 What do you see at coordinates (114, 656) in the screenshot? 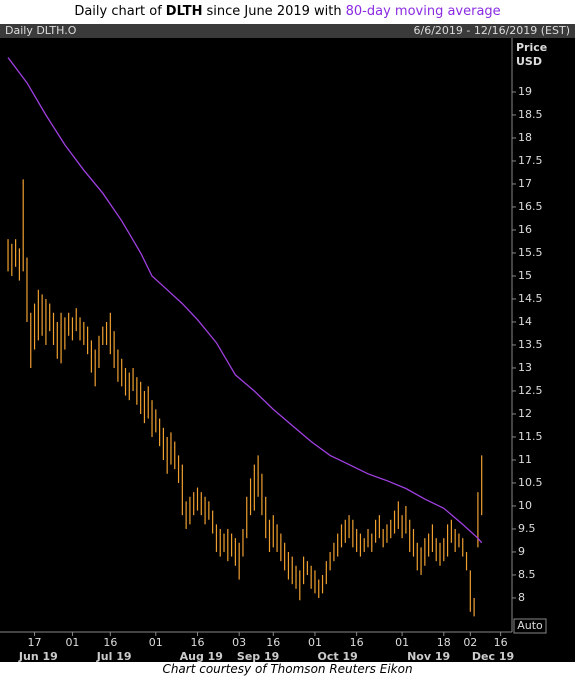
I see `month-label: Jul 19` at bounding box center [114, 656].